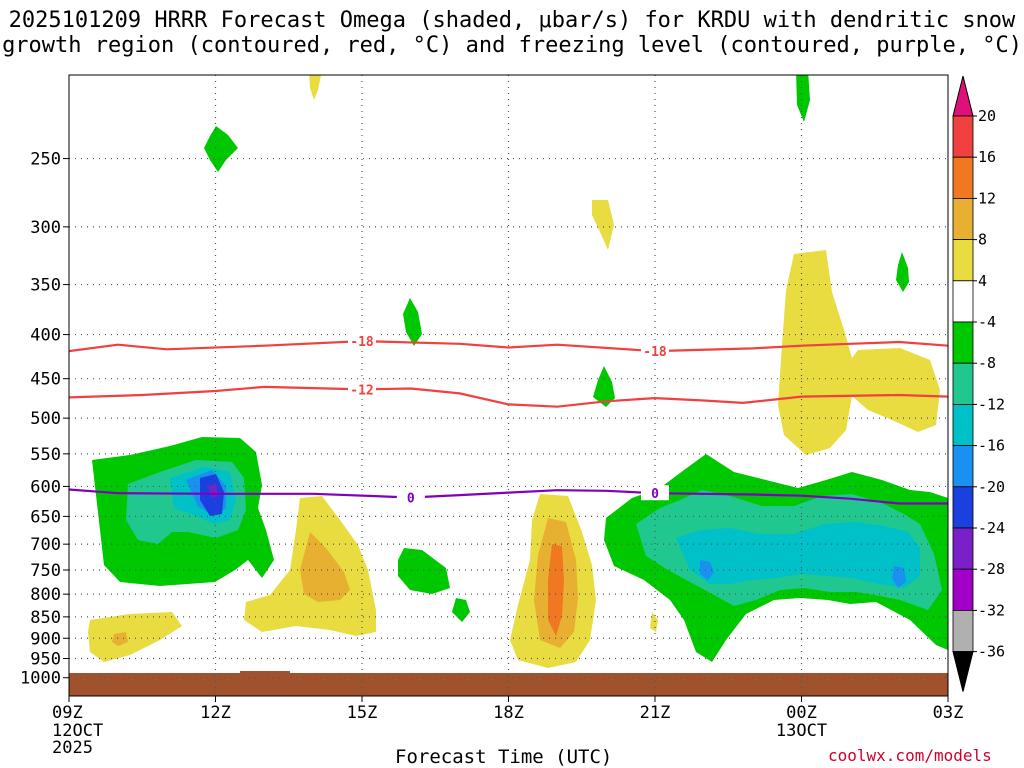  Describe the element at coordinates (508, 713) in the screenshot. I see `x-tick-label: 18Z` at that location.